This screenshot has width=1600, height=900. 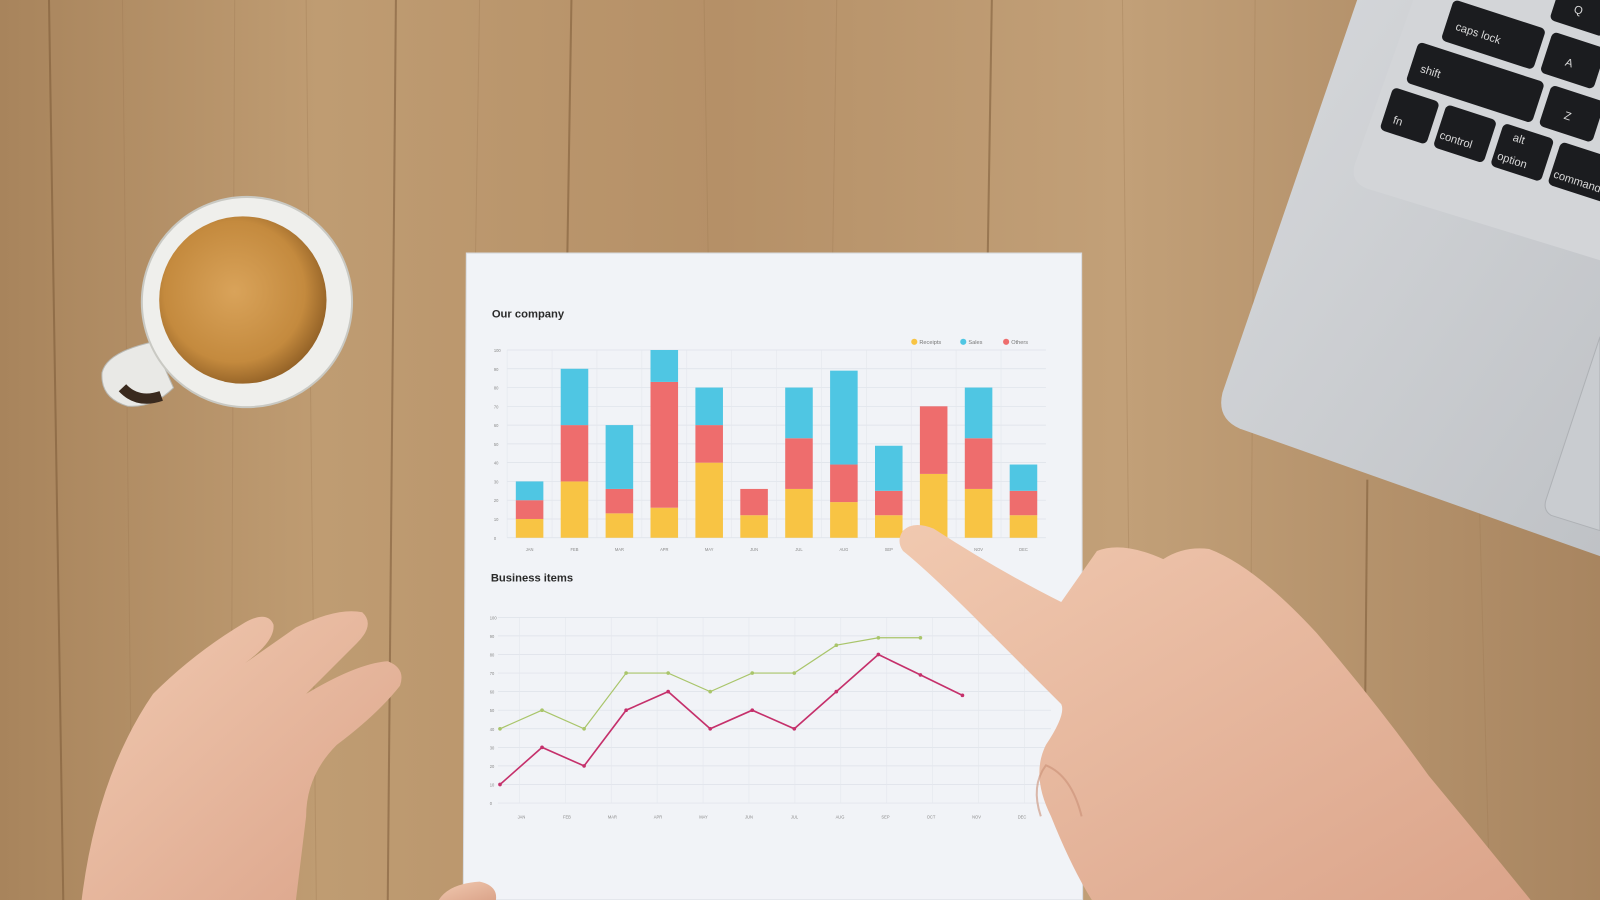 What do you see at coordinates (227, 302) in the screenshot?
I see `coffee-cup` at bounding box center [227, 302].